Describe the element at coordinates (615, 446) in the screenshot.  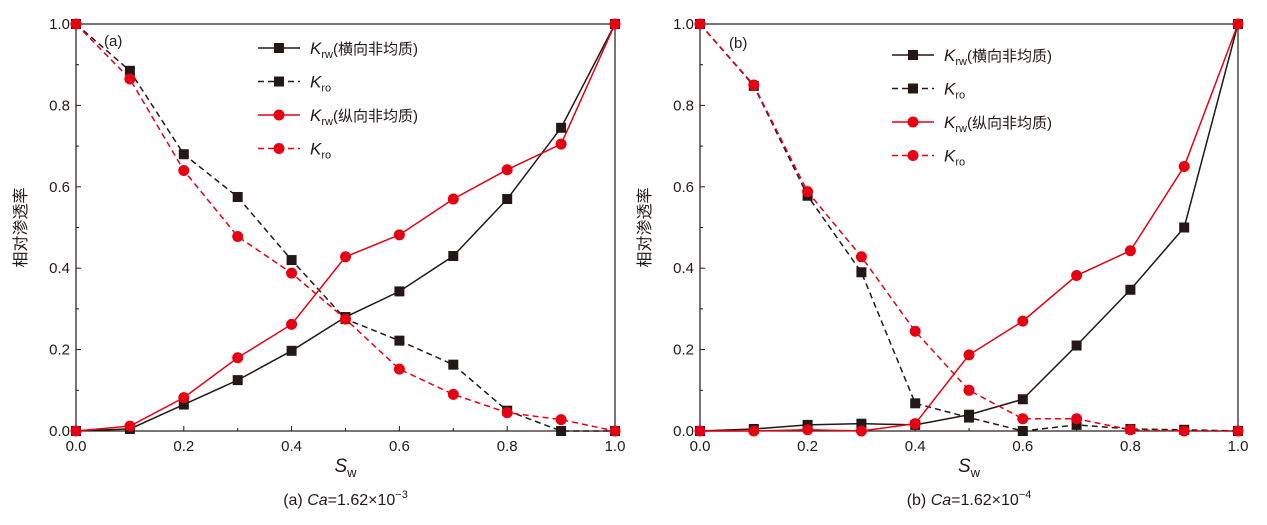
I see `x-tick-label: 1.0` at that location.